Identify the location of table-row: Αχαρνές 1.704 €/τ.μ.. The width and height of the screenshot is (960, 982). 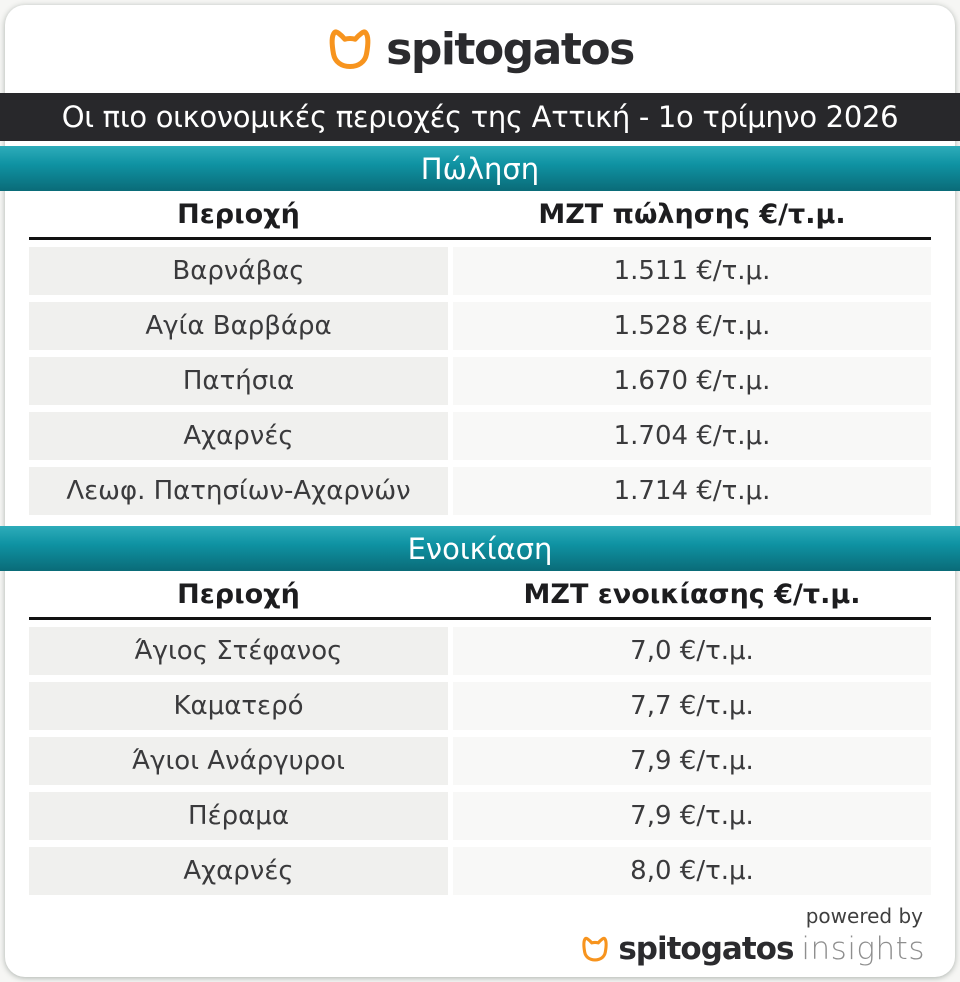
(480, 436).